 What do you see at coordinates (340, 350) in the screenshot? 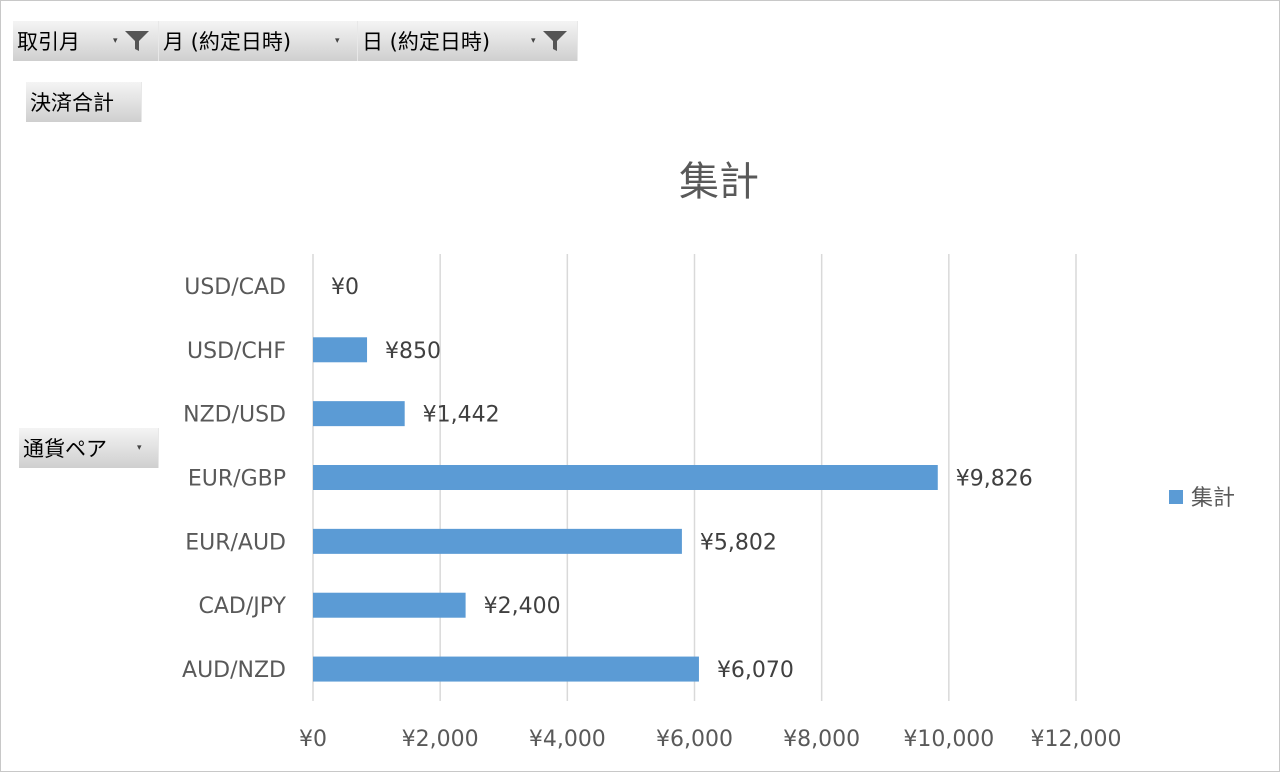
I see `bar-usd-chf` at bounding box center [340, 350].